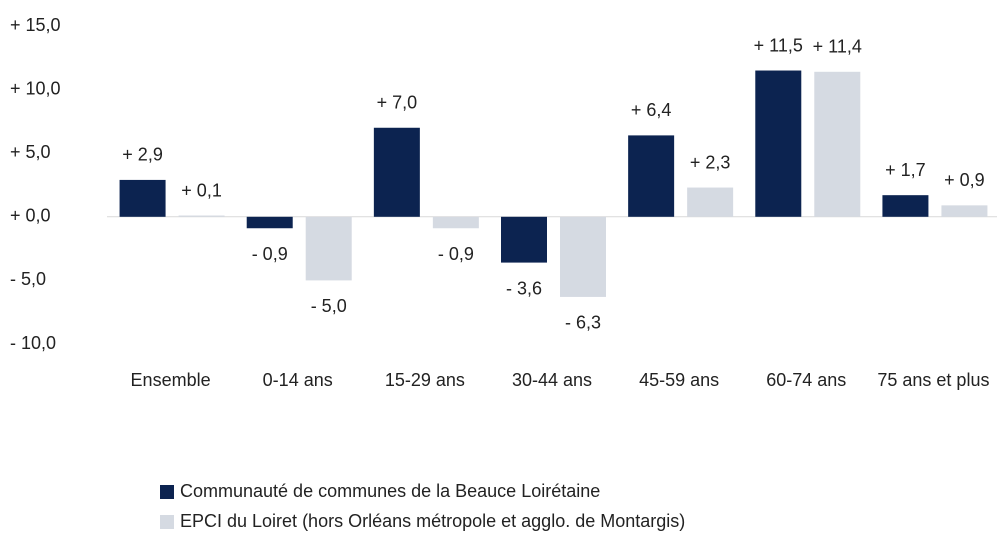 This screenshot has height=538, width=1003. Describe the element at coordinates (30, 152) in the screenshot. I see `y-tick-label: + 5,0` at that location.